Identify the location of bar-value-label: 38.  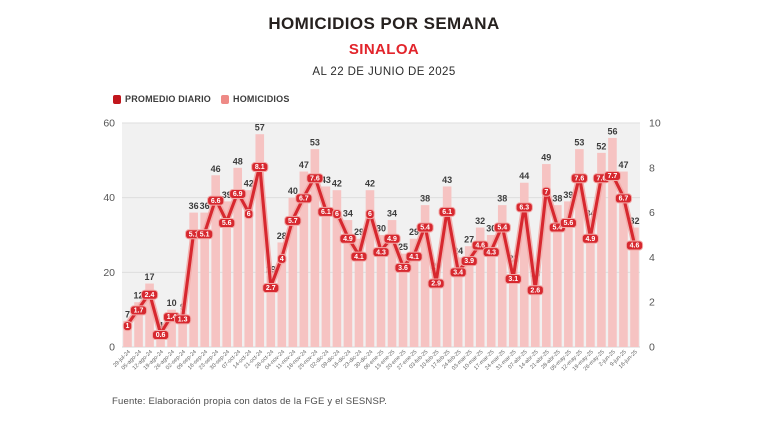
(502, 199).